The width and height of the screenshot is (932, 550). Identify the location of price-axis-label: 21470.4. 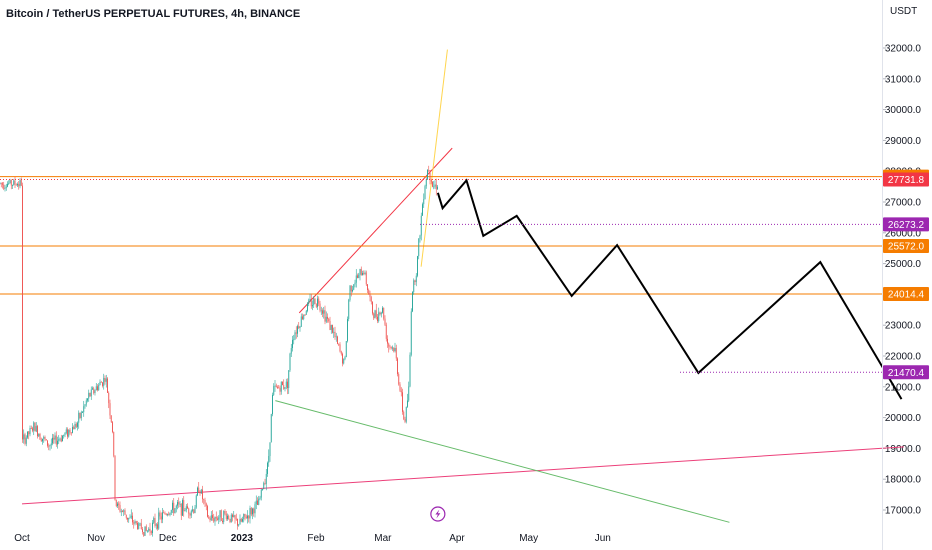
(906, 373).